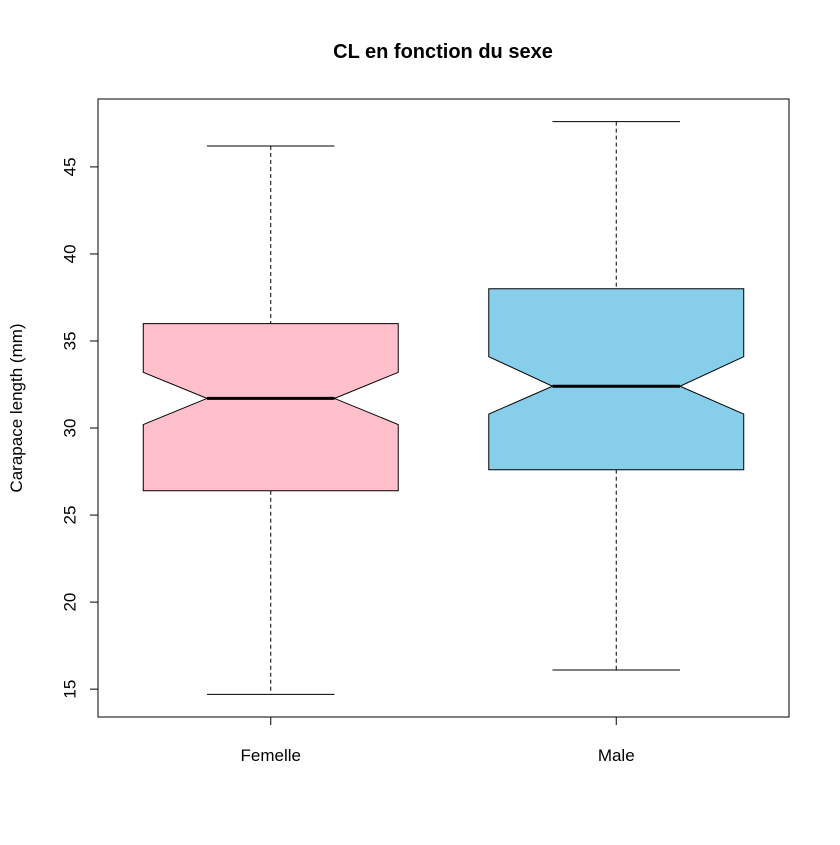  Describe the element at coordinates (16, 407) in the screenshot. I see `y-axis-label: Carapace length (mm)` at that location.